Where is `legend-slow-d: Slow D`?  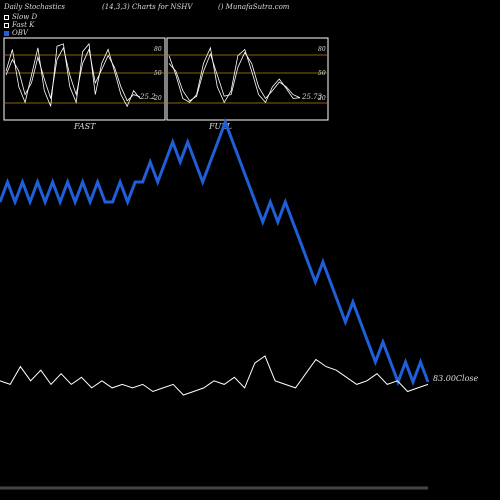
legend-slow-d: Slow D is located at coordinates (20, 17).